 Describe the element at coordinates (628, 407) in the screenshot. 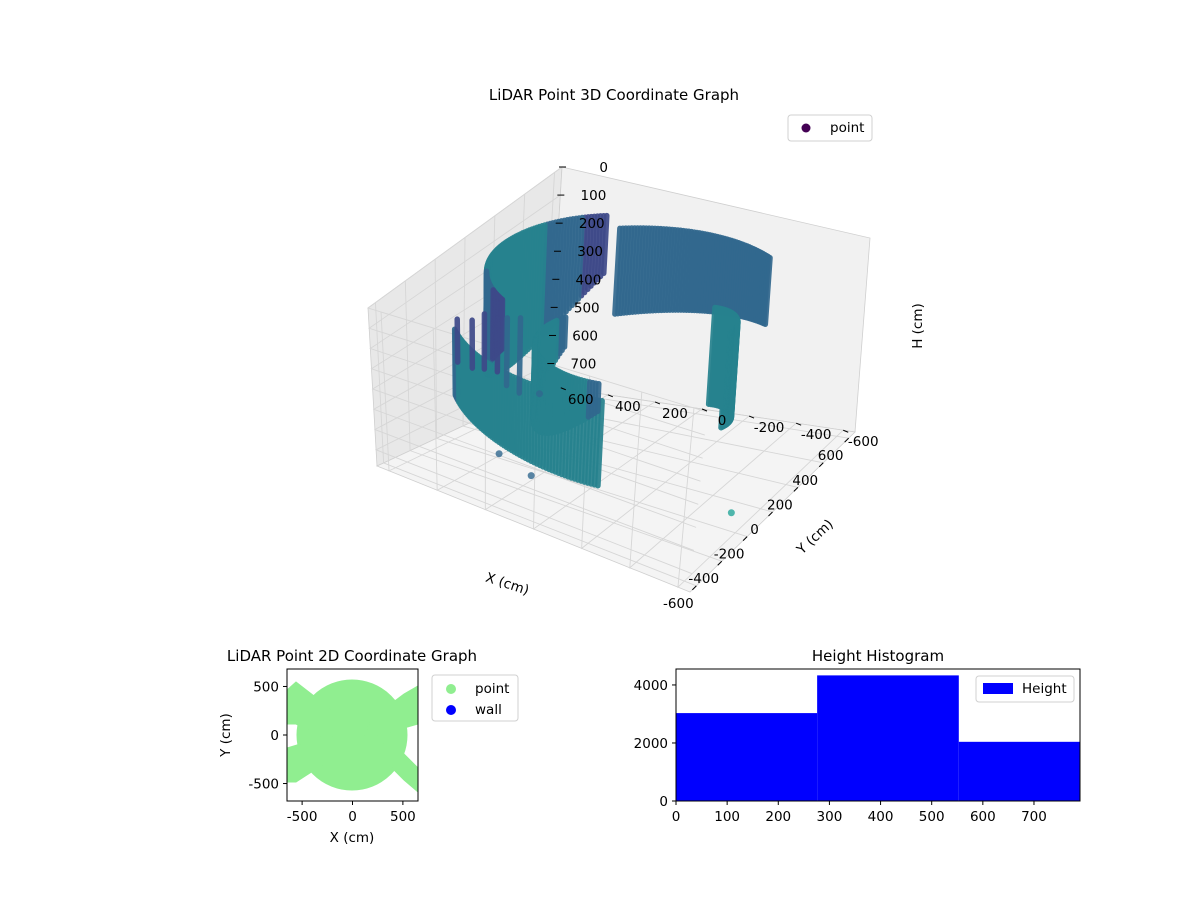

I see `y-tick-label-3d: 400` at that location.